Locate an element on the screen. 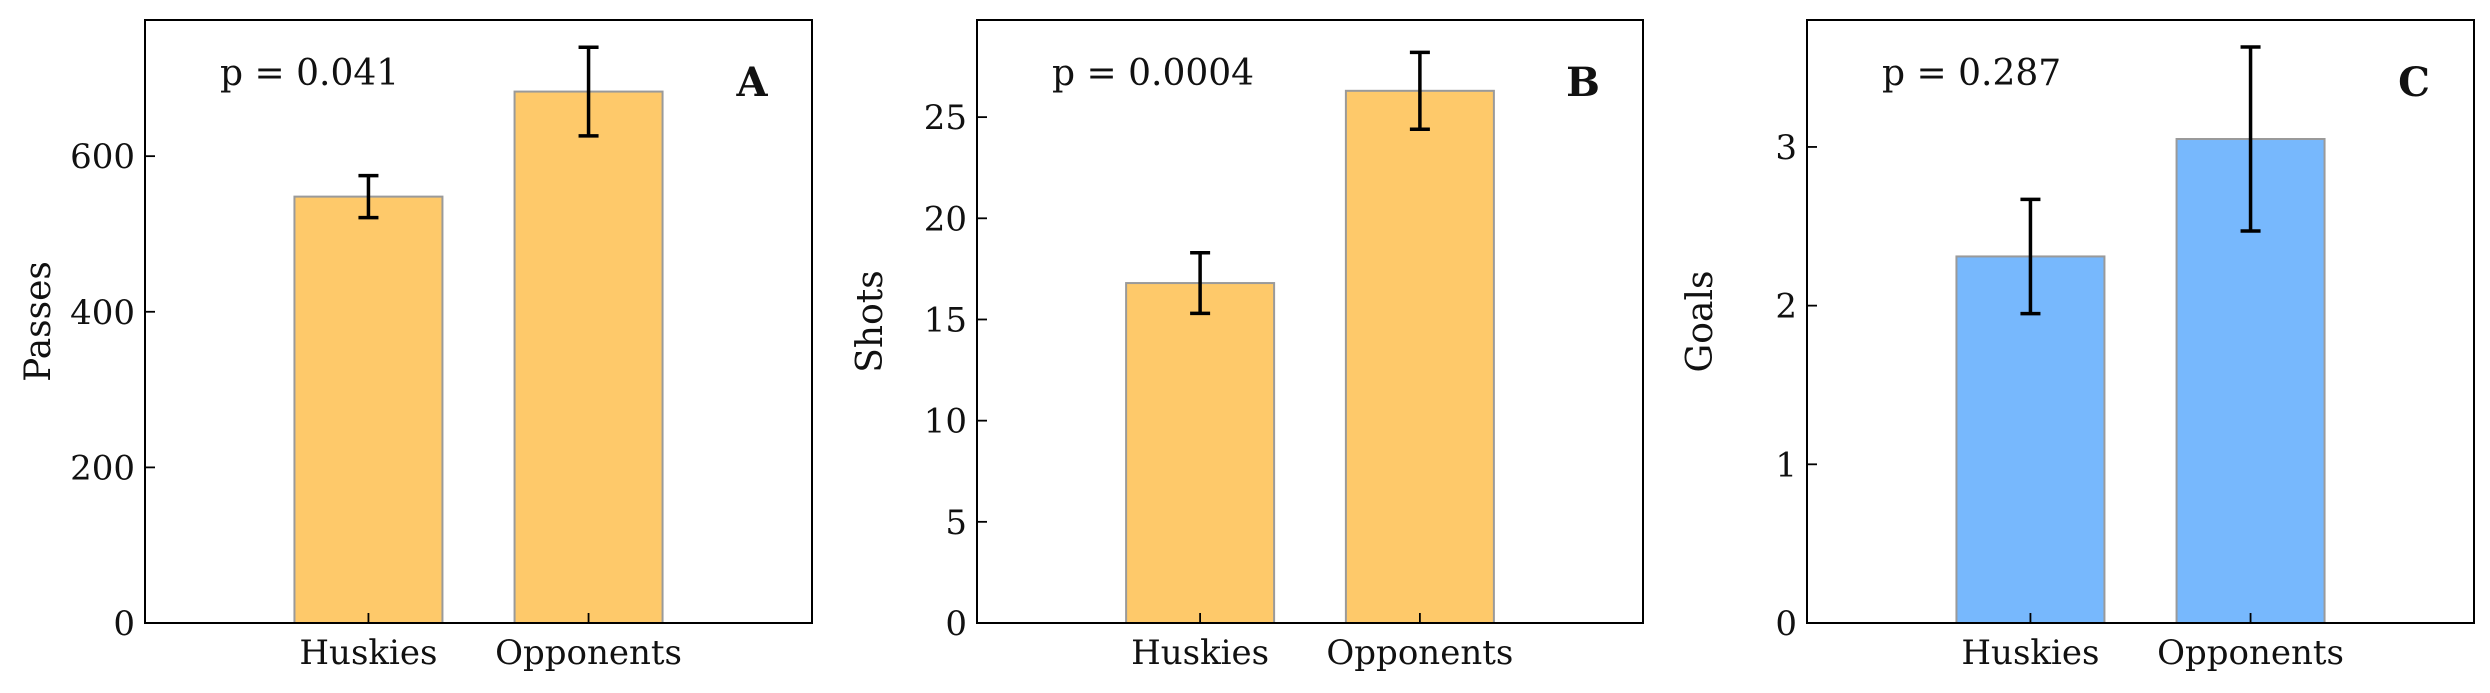  p-value-annotation: p = 0.041 is located at coordinates (309, 73).